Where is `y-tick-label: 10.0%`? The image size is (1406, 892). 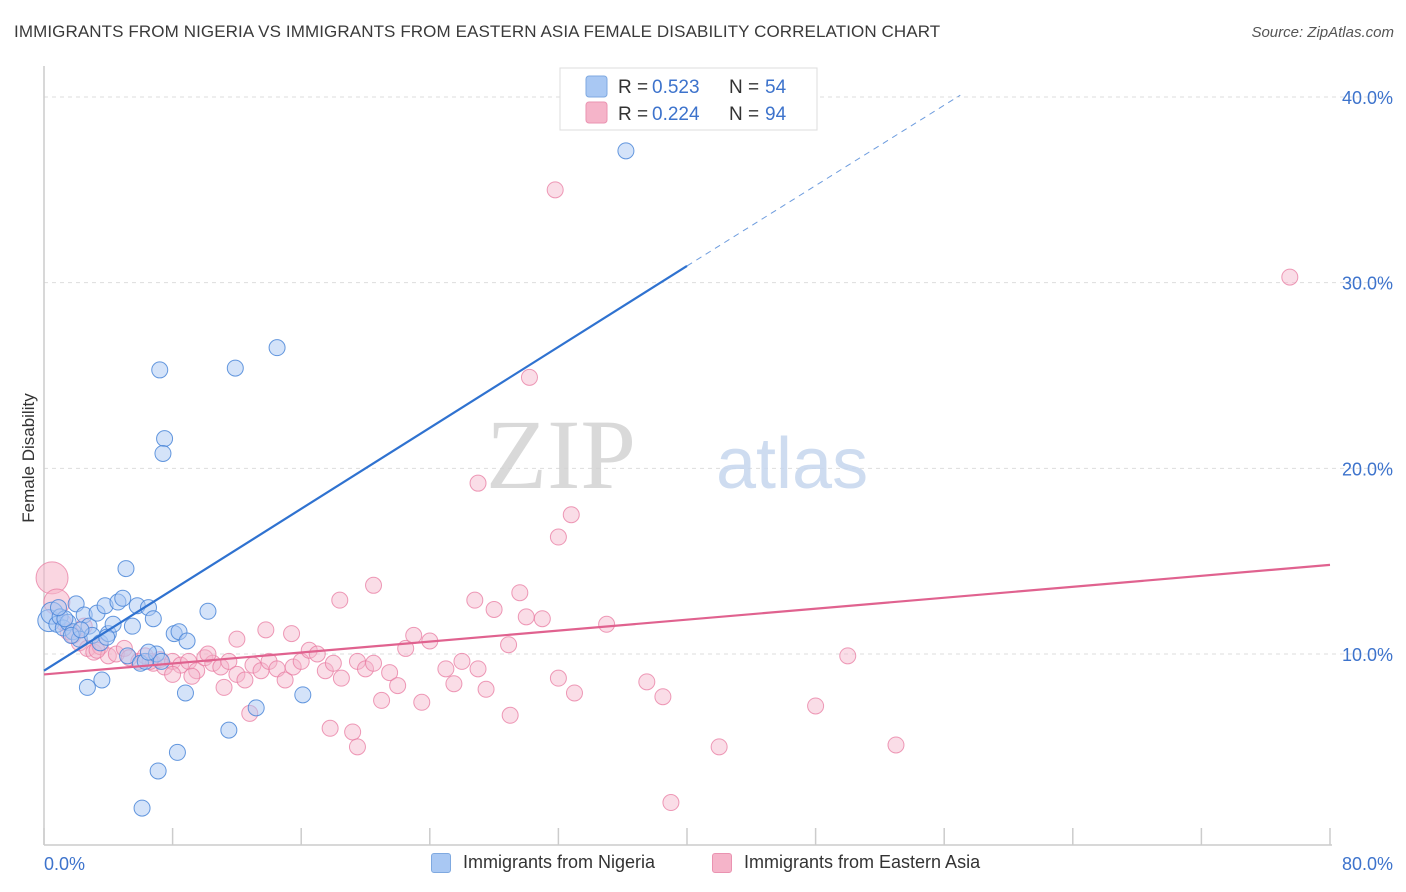 y-tick-label: 10.0% is located at coordinates (1367, 655).